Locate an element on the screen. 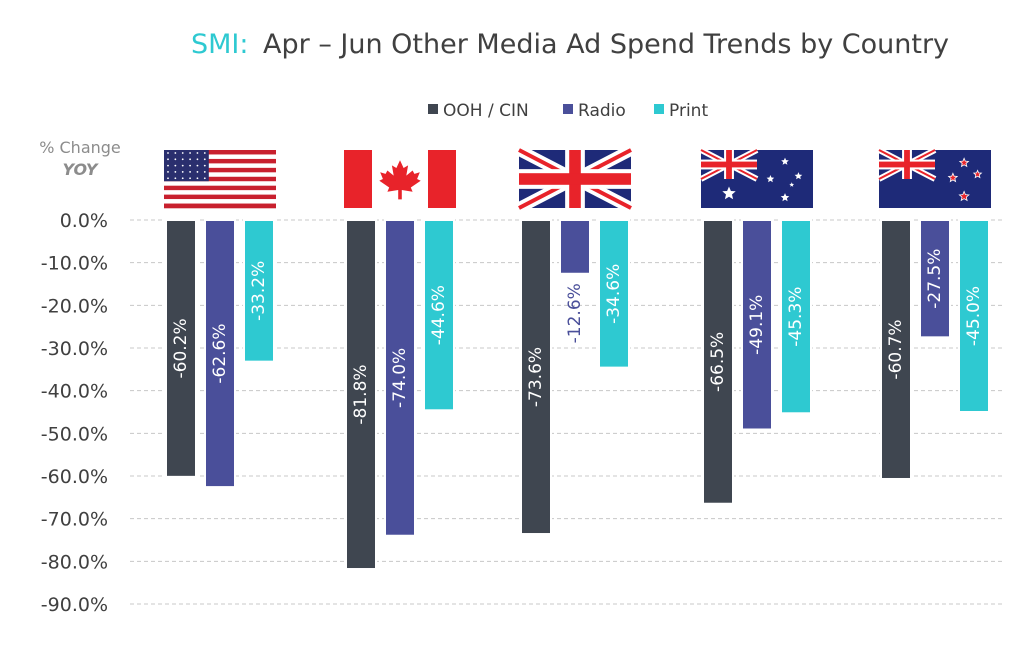  flag-canada-icon is located at coordinates (400, 179).